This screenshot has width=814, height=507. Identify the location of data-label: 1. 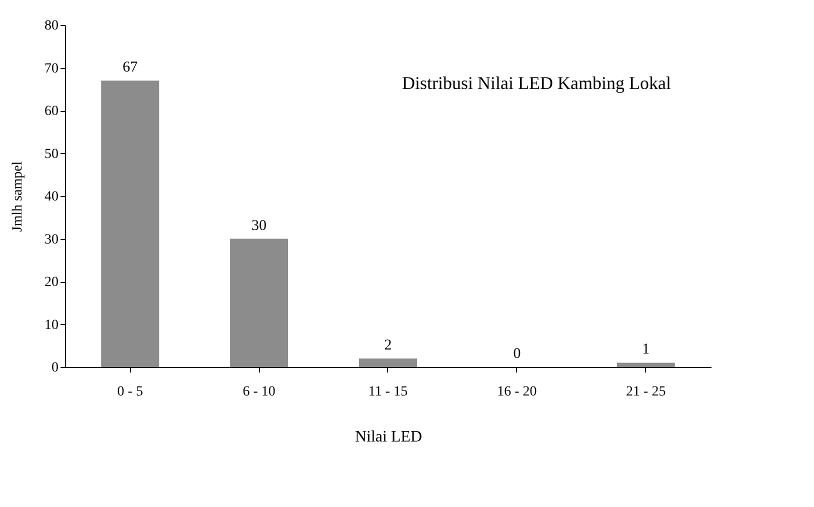
(646, 350).